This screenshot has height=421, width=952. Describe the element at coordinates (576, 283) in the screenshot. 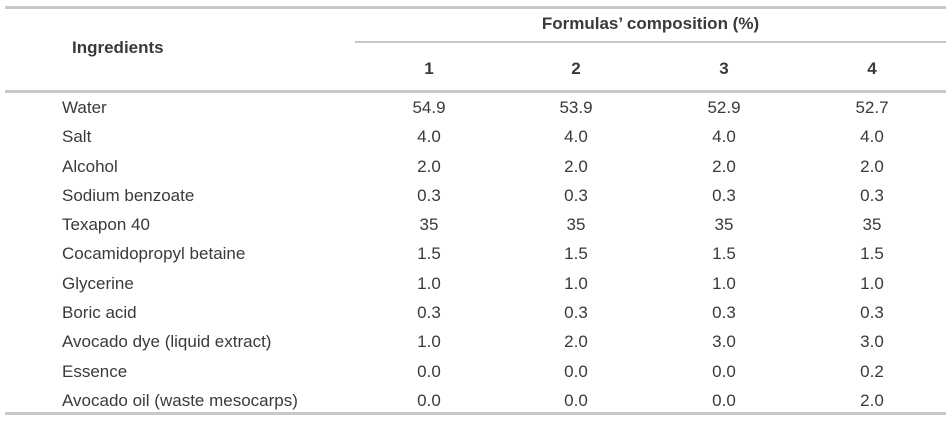

I see `value-formula-2: 1.0` at that location.